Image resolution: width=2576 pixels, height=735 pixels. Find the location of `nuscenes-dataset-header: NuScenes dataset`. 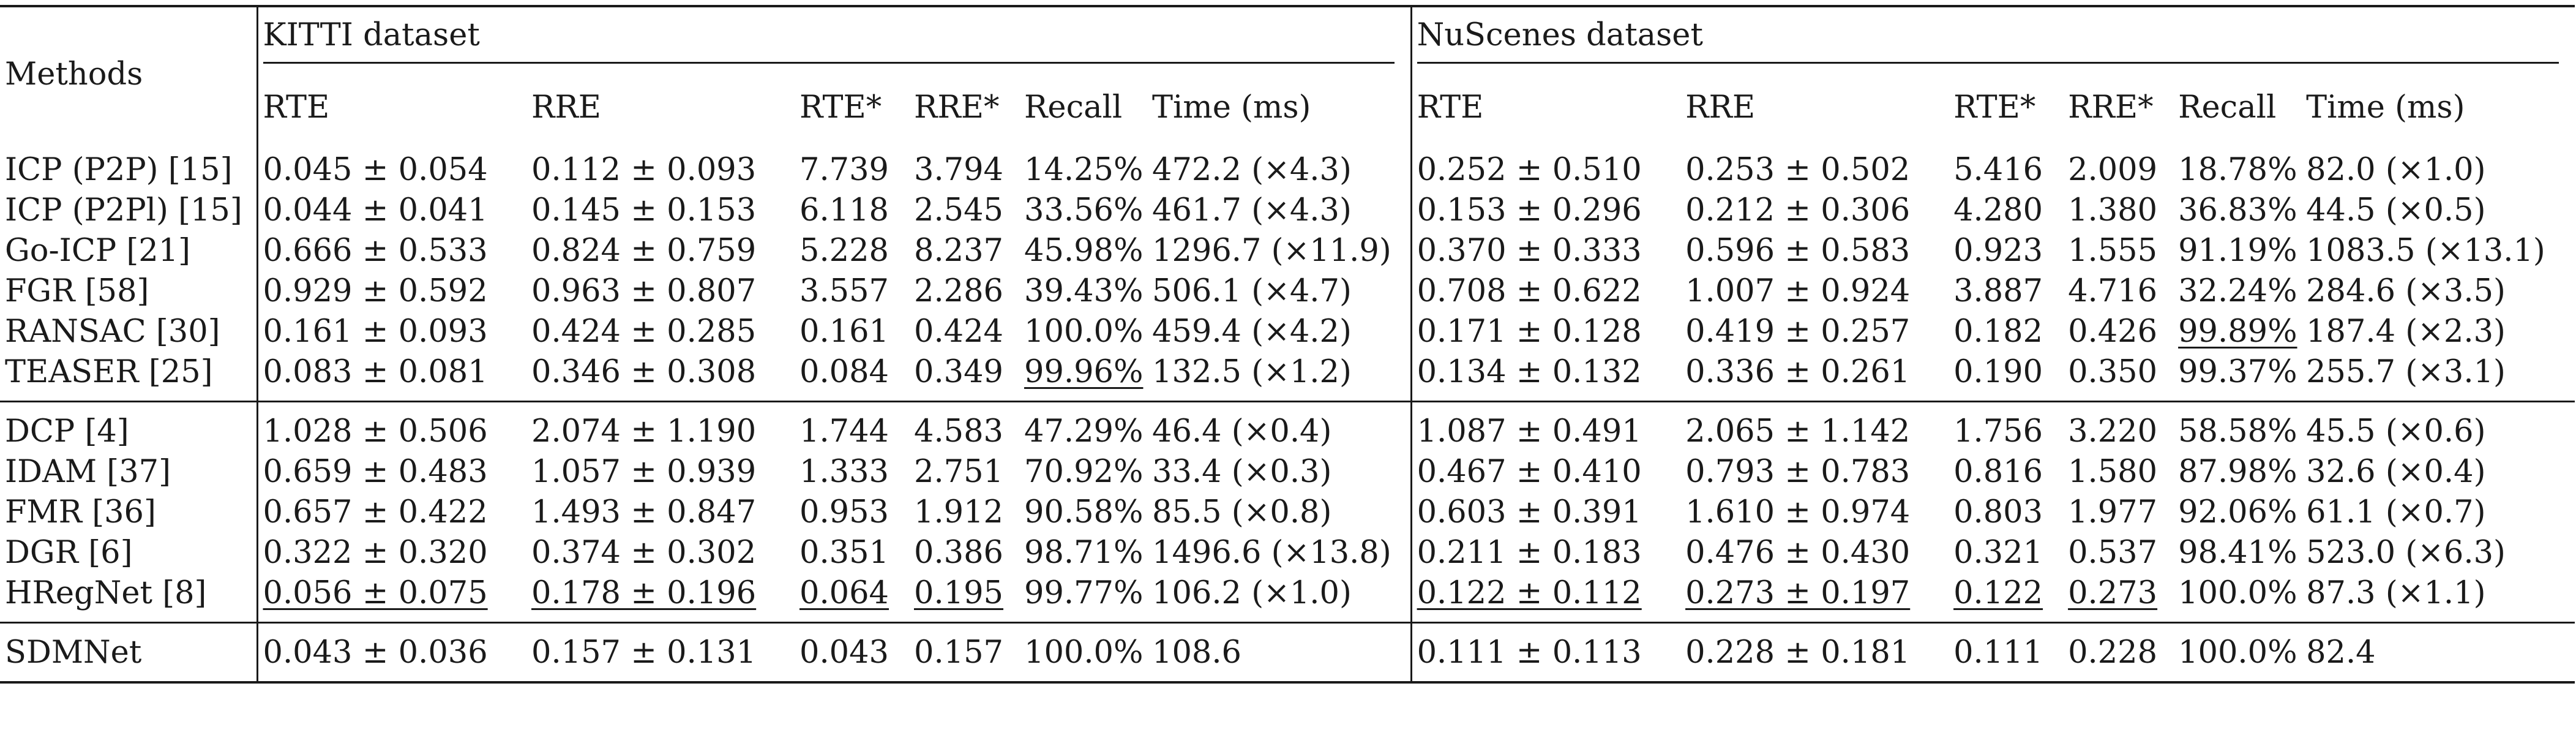

nuscenes-dataset-header: NuScenes dataset is located at coordinates (1993, 40).